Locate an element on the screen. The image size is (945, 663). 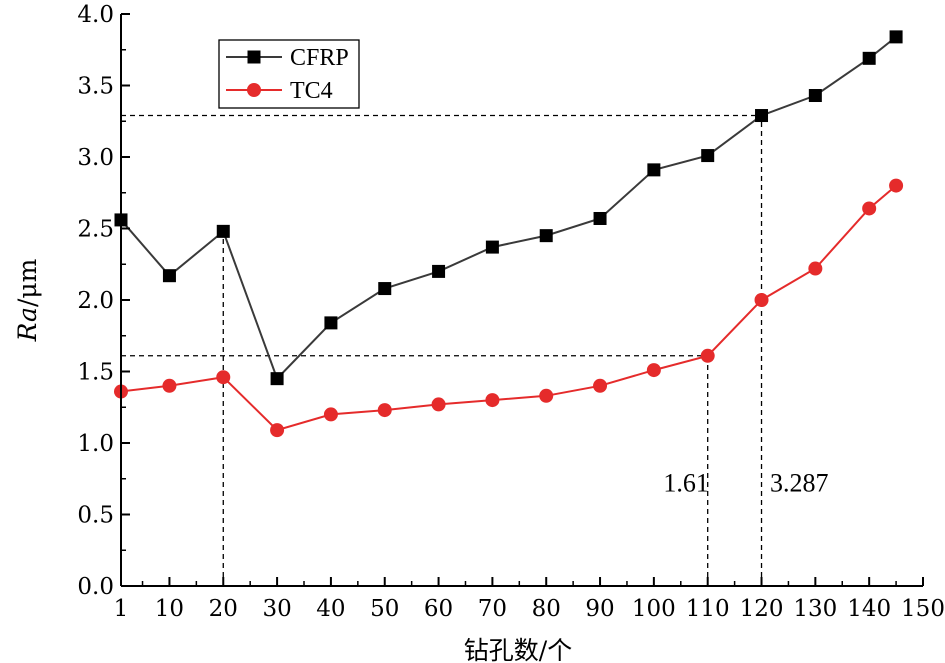
y-axis-title-symbol: Ra is located at coordinates (27, 324).